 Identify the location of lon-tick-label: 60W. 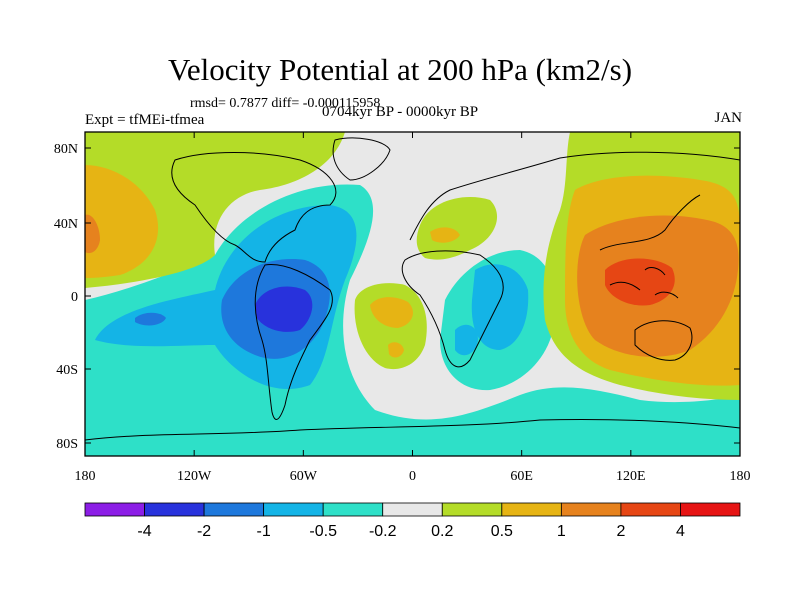
(304, 476).